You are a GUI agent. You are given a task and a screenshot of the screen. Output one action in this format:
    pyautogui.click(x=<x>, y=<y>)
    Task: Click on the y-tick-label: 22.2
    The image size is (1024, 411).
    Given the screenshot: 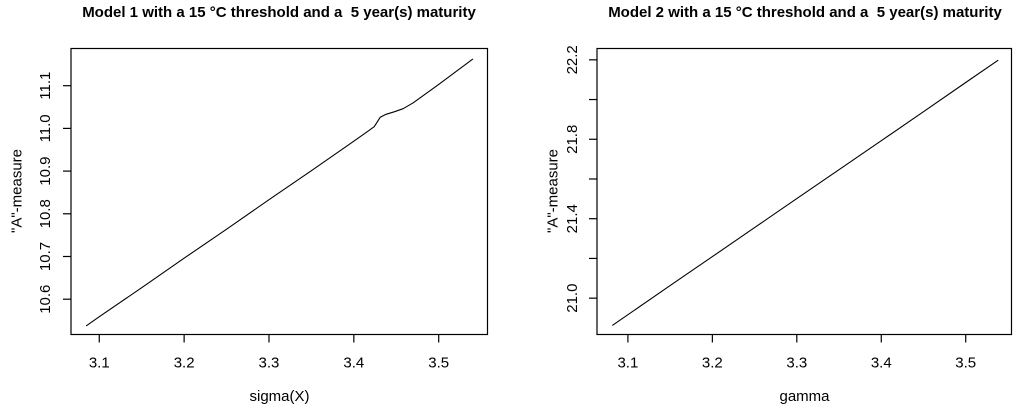 What is the action you would take?
    pyautogui.click(x=572, y=59)
    